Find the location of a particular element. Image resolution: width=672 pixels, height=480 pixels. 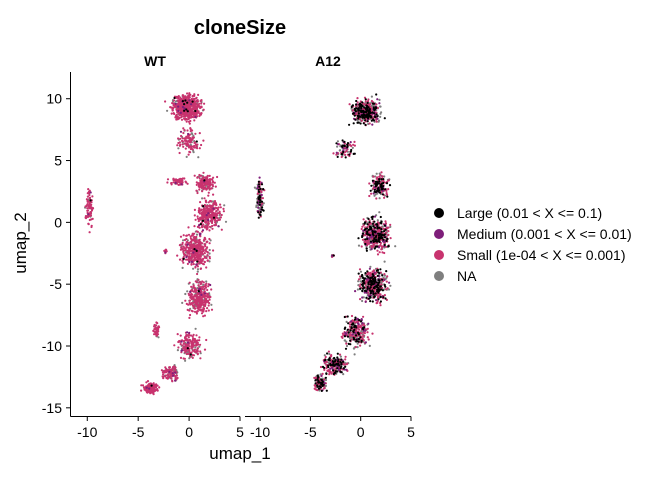

chart-title: cloneSize is located at coordinates (240, 28).